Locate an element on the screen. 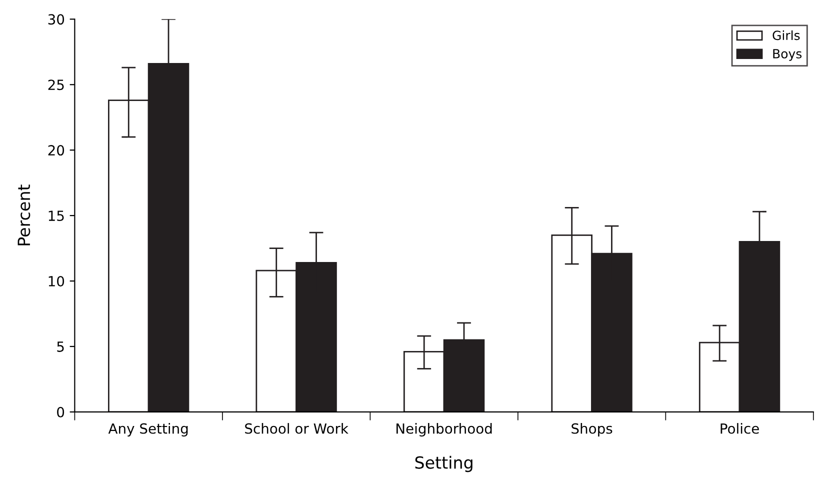 This screenshot has height=479, width=830. x-tick-label: School or Work is located at coordinates (296, 428).